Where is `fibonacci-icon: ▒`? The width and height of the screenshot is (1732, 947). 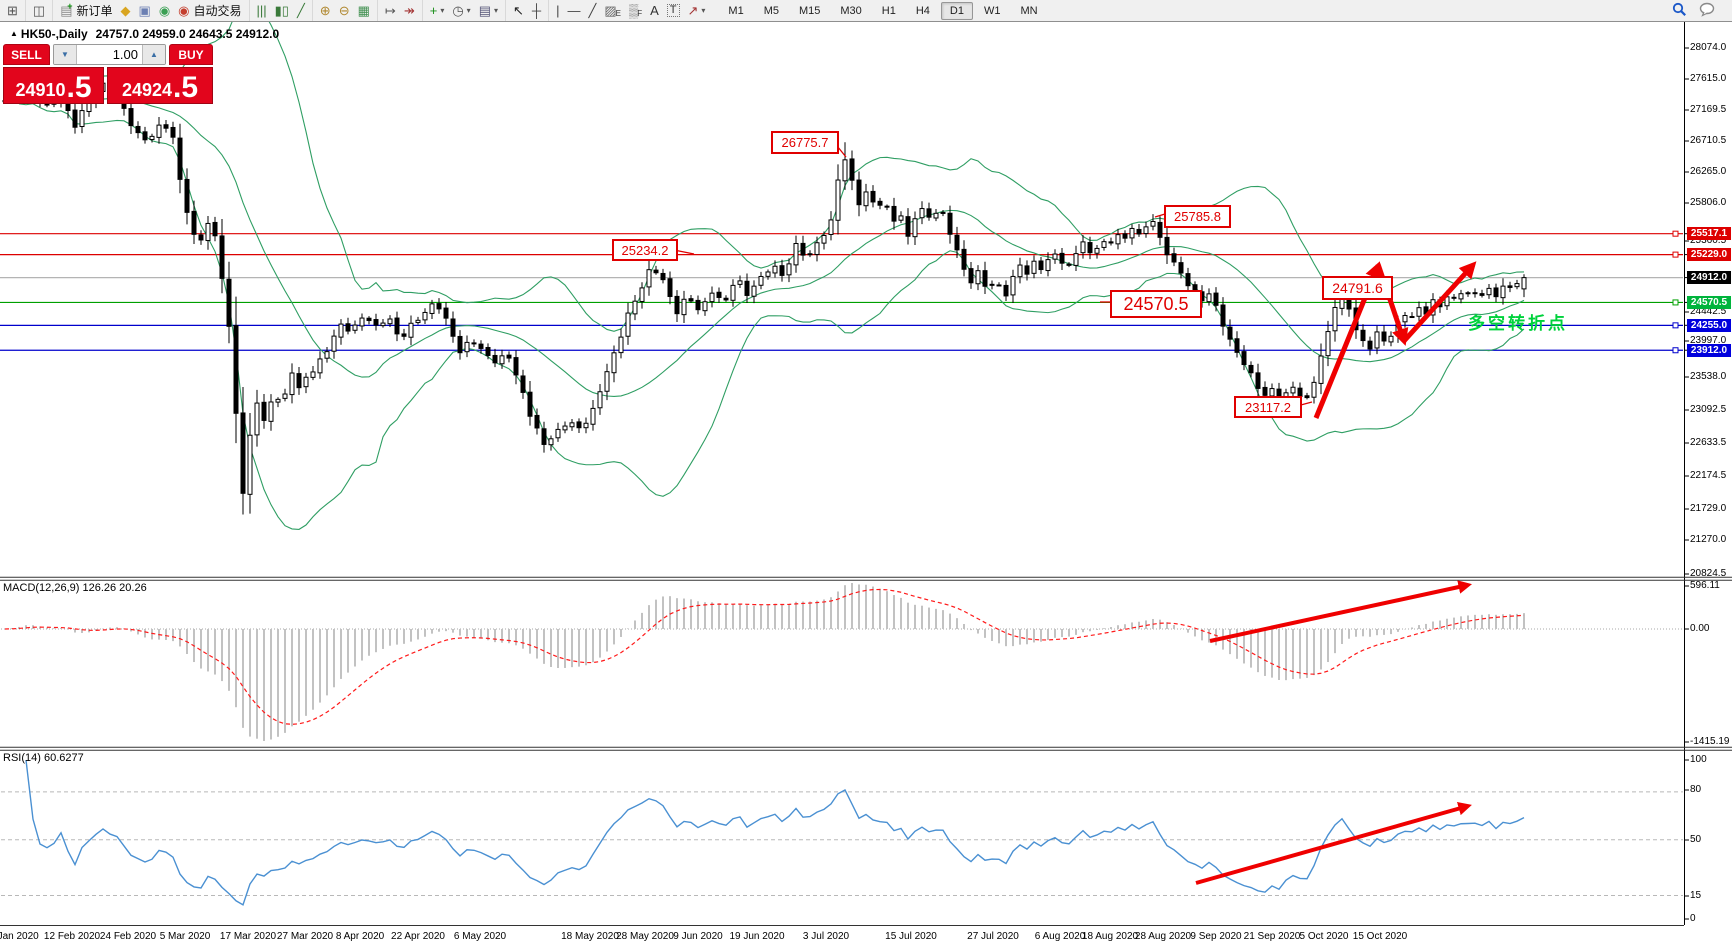
fibonacci-icon: ▒ is located at coordinates (633, 10).